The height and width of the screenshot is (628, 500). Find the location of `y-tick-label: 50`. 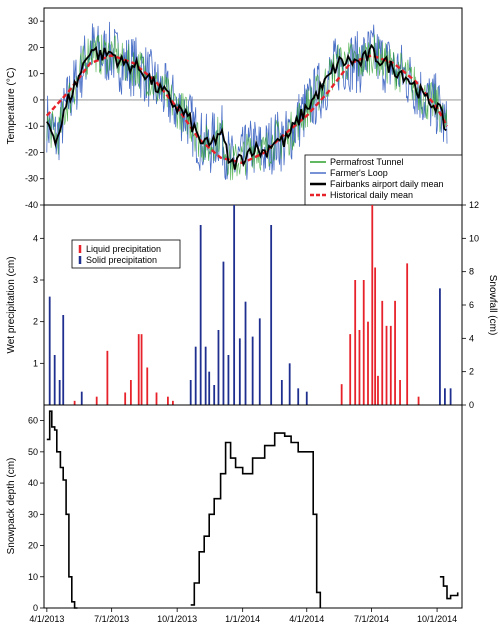

y-tick-label: 50 is located at coordinates (33, 452).